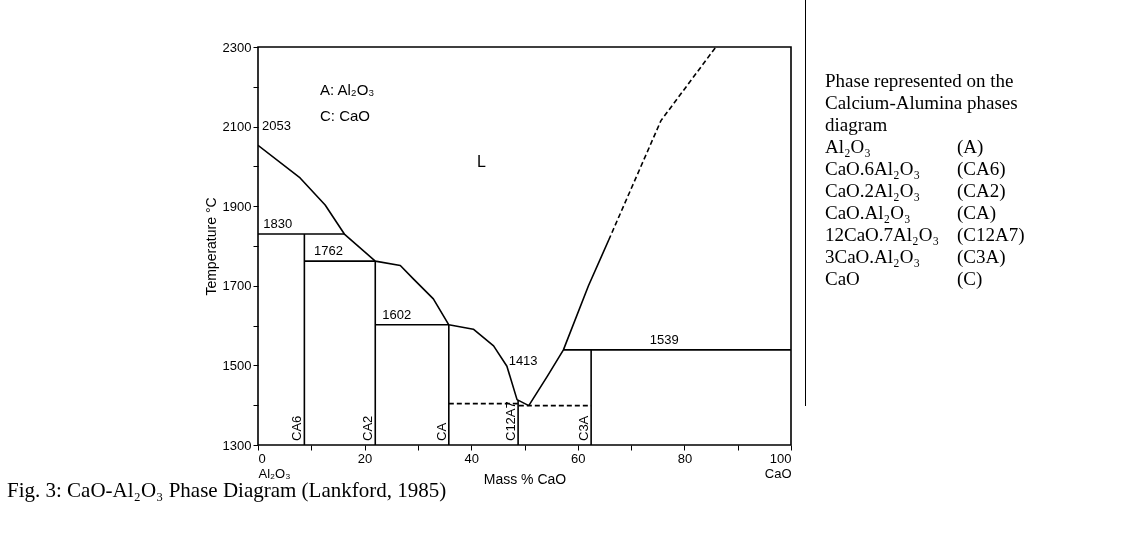  Describe the element at coordinates (904, 278) in the screenshot. I see `text: CaO (C)` at that location.